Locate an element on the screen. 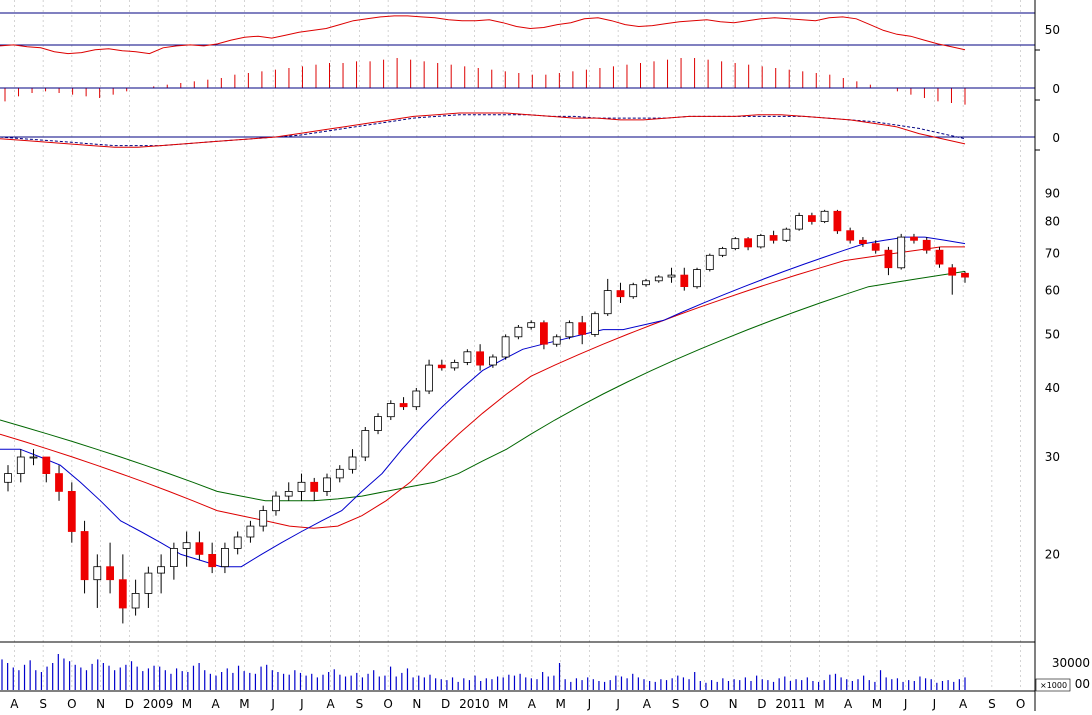  price-tick-label: 60 is located at coordinates (1052, 291).